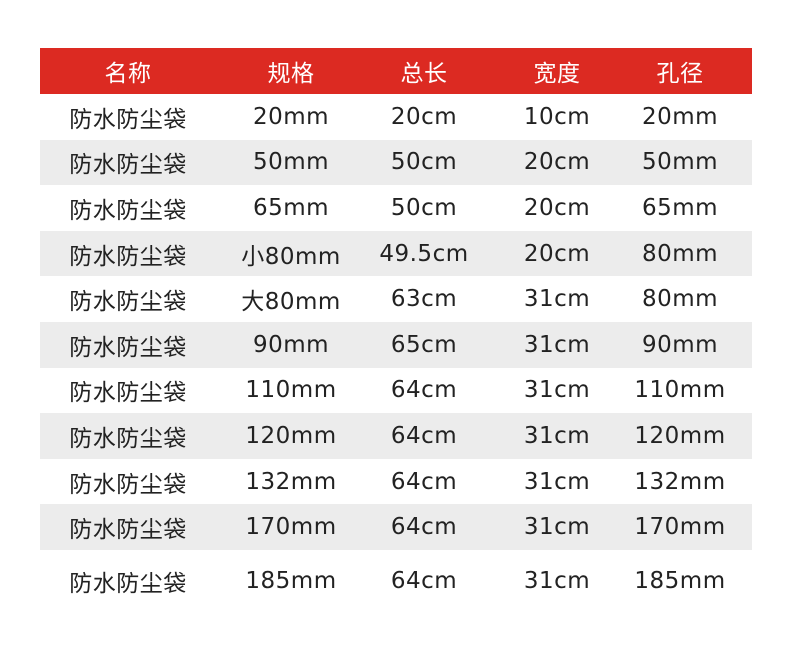  What do you see at coordinates (291, 344) in the screenshot?
I see `cell-spec: 90mm` at bounding box center [291, 344].